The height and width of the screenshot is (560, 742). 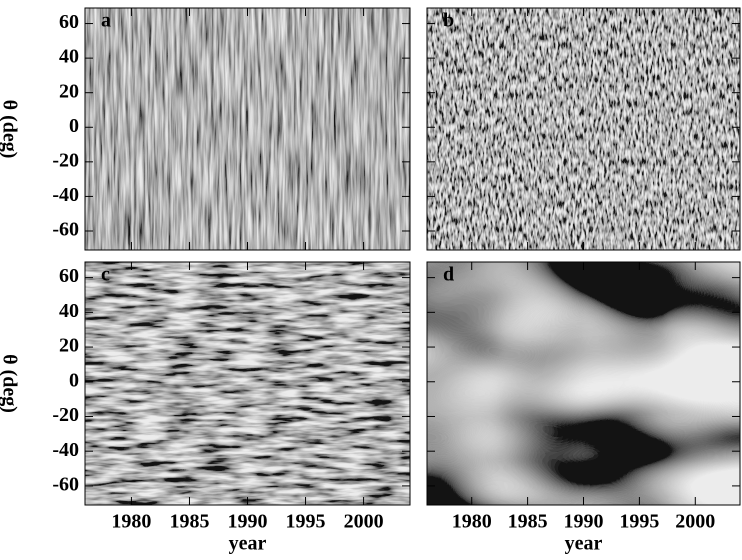 I want to click on panel-label: b, so click(x=448, y=21).